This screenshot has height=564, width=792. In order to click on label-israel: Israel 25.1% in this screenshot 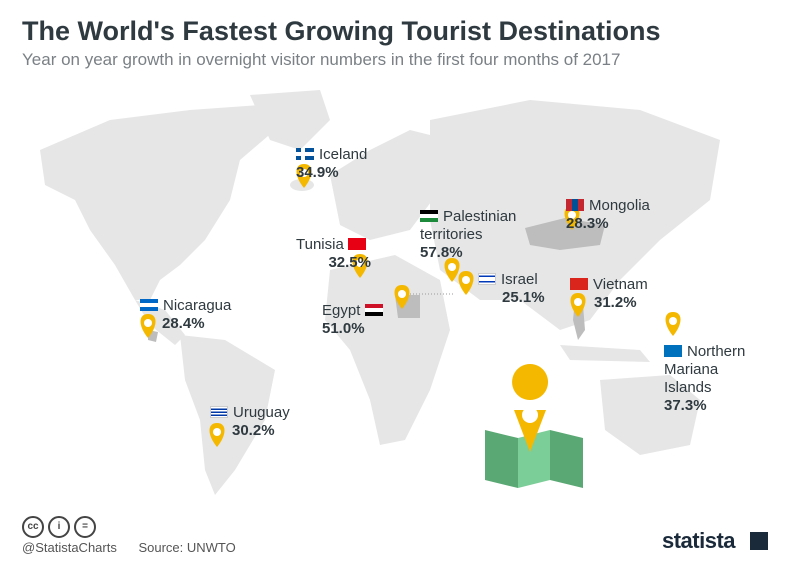, I will do `click(511, 289)`.